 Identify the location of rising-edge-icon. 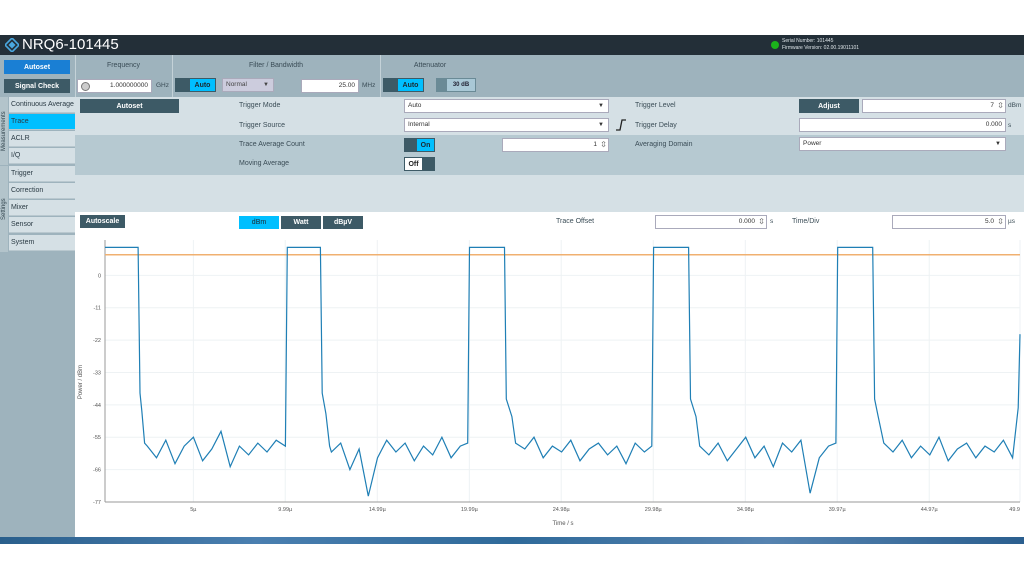
(621, 125).